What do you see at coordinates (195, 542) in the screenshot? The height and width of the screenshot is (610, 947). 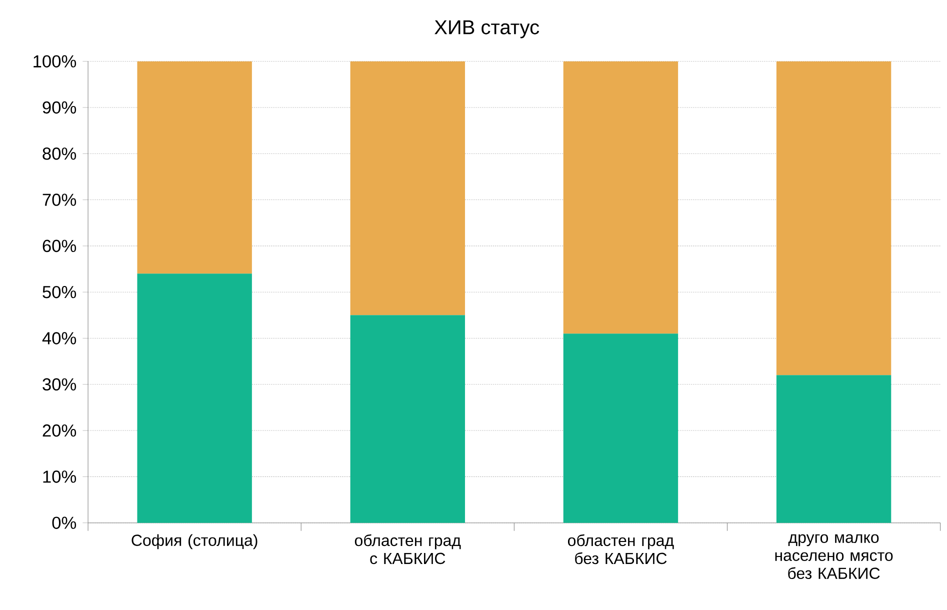 I see `x-tick-label: София (столица)` at bounding box center [195, 542].